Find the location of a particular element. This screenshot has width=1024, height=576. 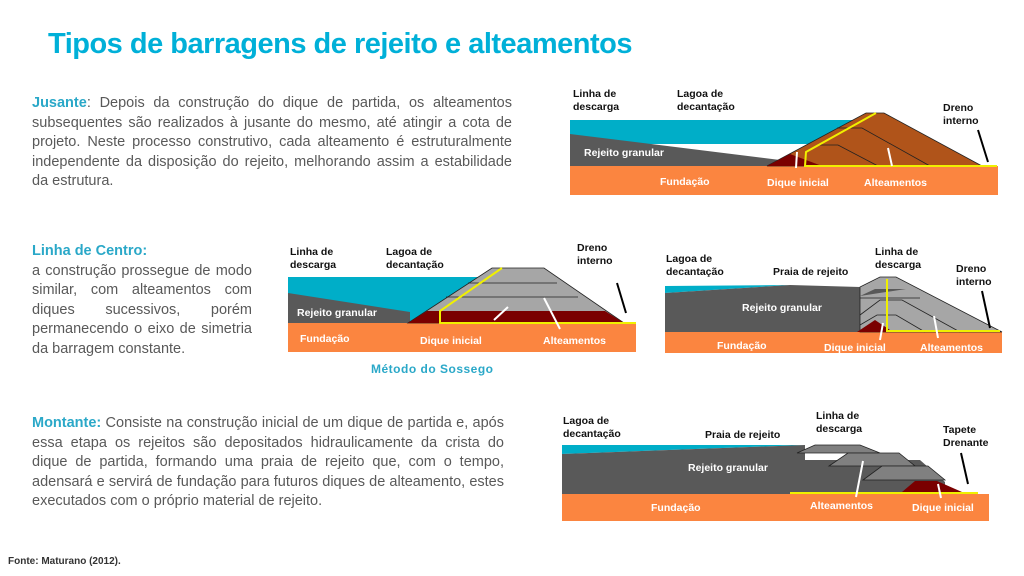

label-tapete: Tapete is located at coordinates (959, 430).